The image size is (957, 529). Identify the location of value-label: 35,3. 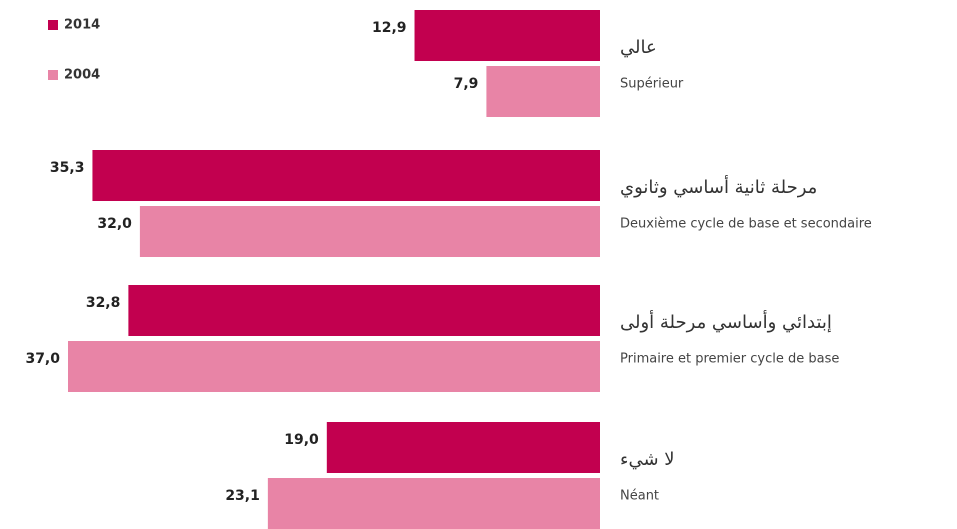
(67, 168).